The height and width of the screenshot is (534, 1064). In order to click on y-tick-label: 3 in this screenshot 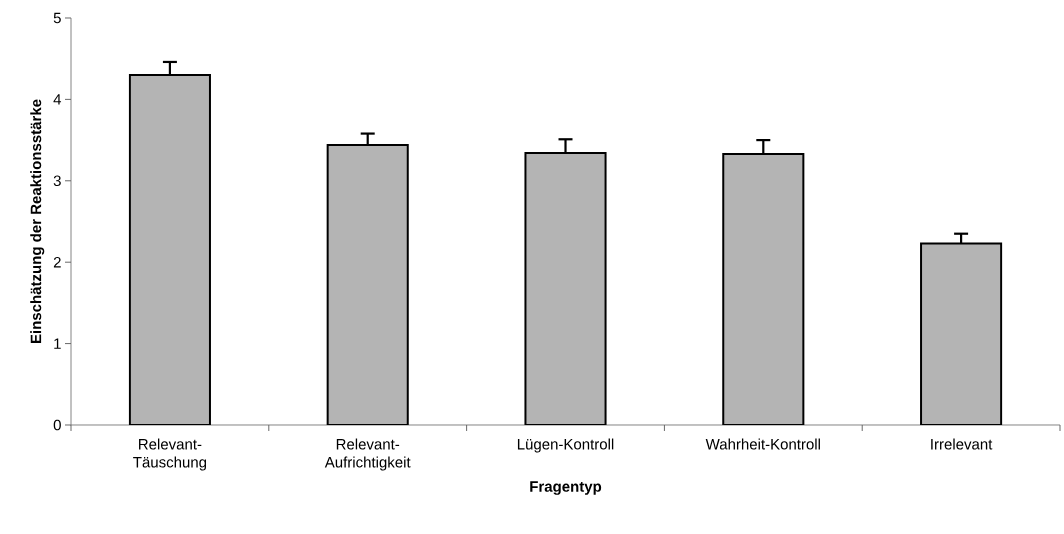, I will do `click(57, 181)`.